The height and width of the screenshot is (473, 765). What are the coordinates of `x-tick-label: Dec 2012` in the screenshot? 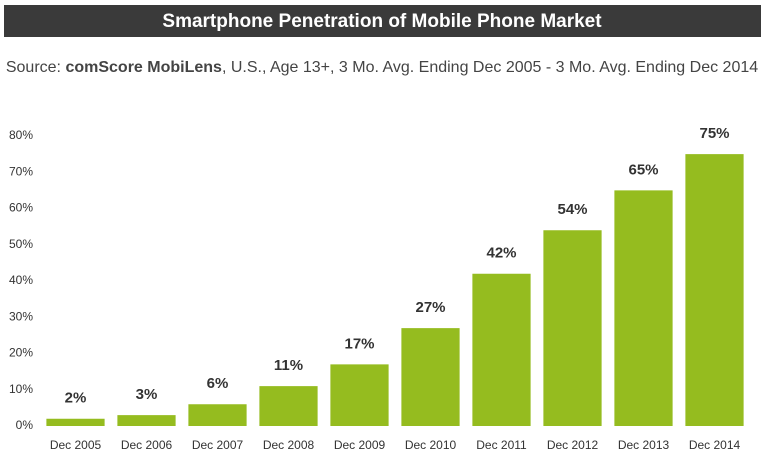 It's located at (573, 445).